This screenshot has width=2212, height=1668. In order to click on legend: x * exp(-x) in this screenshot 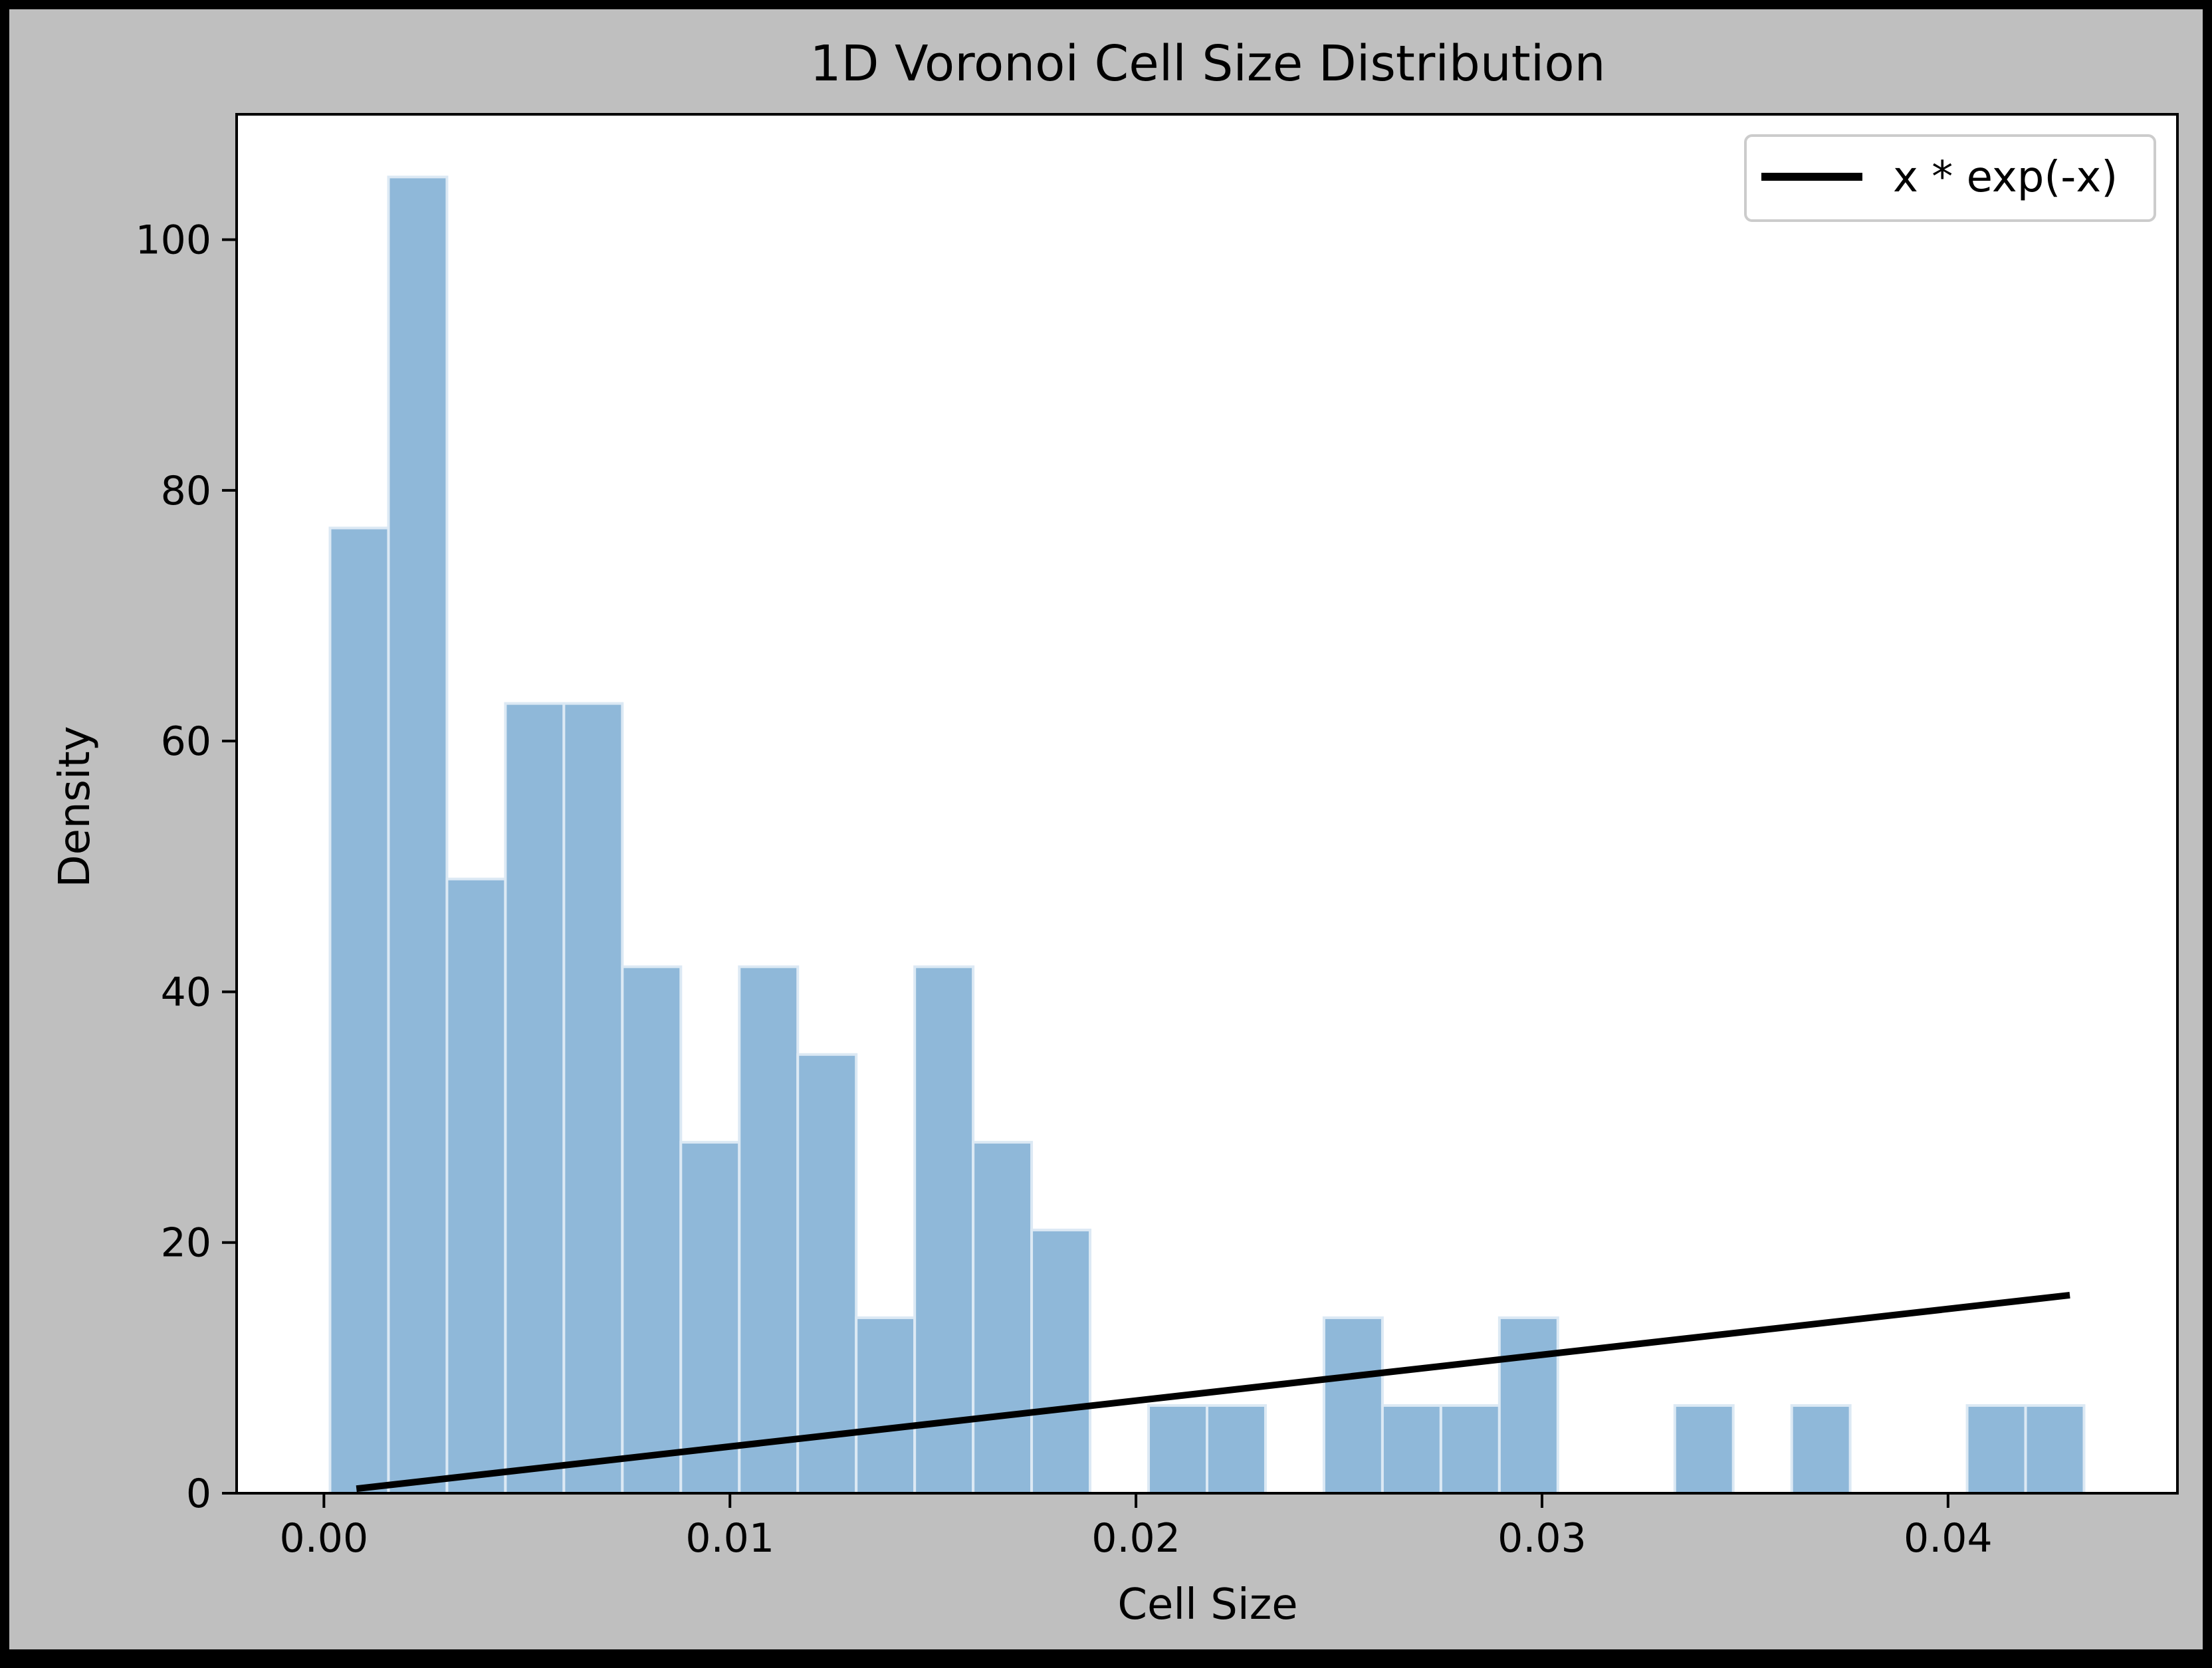, I will do `click(1950, 178)`.